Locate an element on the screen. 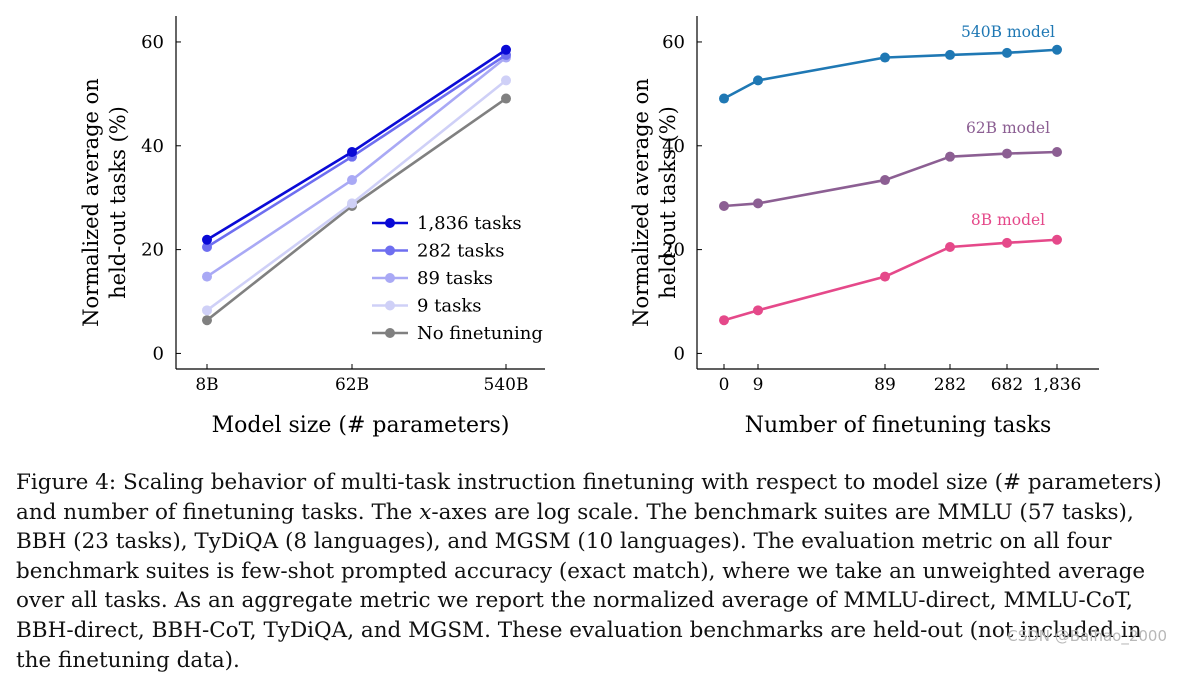 This screenshot has height=675, width=1179. x-tick-label: 282 is located at coordinates (950, 385).